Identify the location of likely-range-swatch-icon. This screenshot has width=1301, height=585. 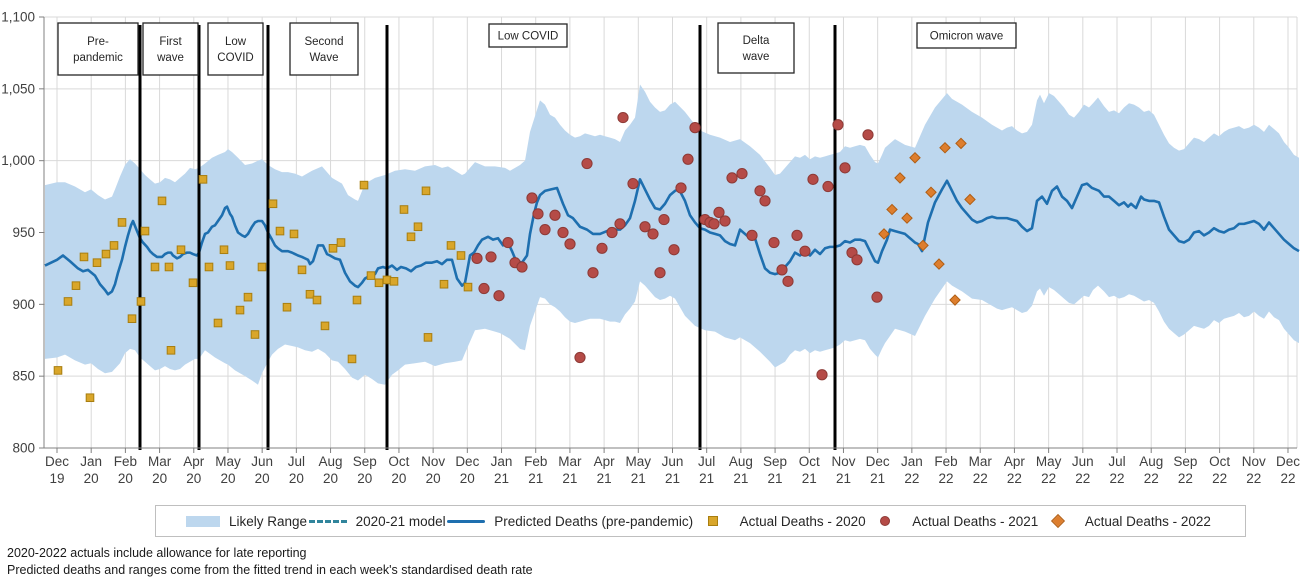
(203, 521).